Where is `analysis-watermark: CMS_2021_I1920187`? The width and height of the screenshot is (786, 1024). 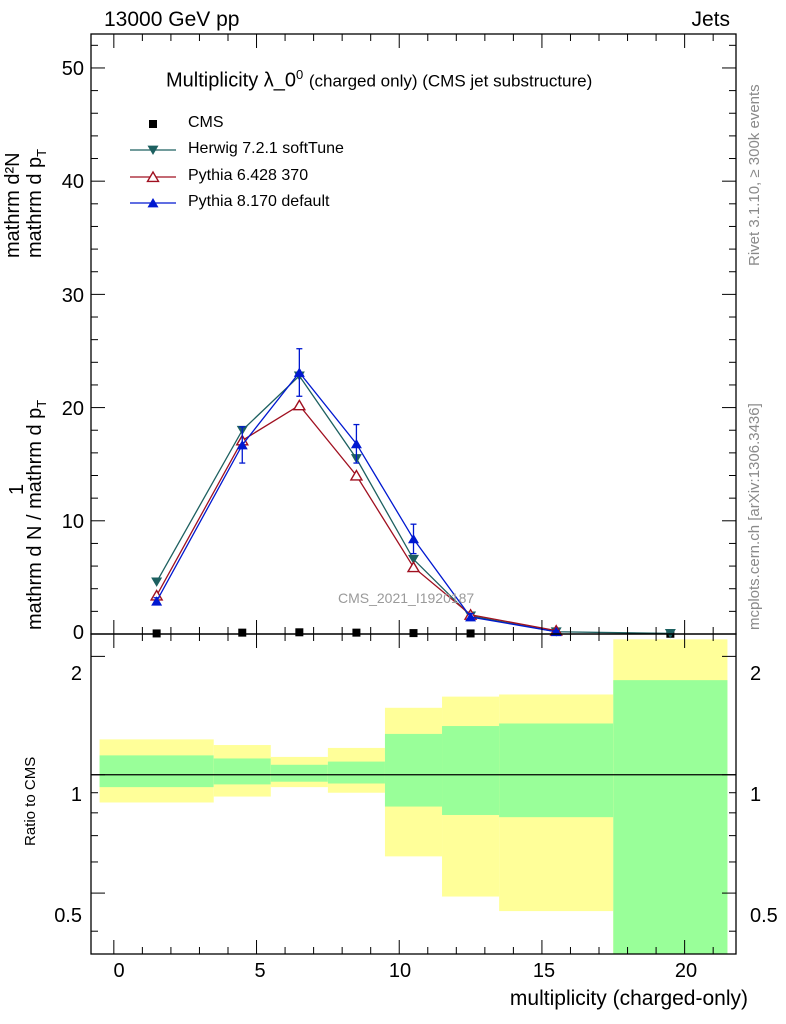
analysis-watermark: CMS_2021_I1920187 is located at coordinates (406, 598).